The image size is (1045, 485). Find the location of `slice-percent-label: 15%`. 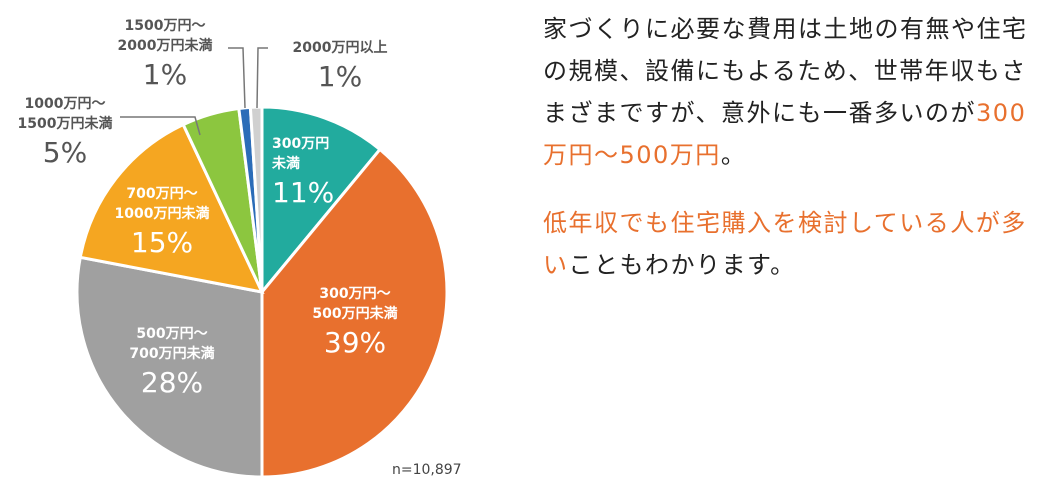

slice-percent-label: 15% is located at coordinates (162, 242).